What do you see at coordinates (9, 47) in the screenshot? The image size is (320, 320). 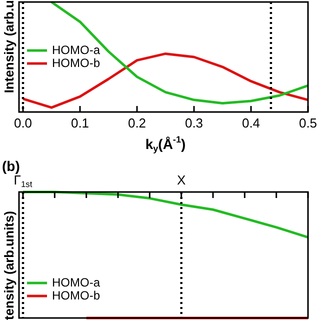 I see `y-axis-title: Intensity (arb.u` at bounding box center [9, 47].